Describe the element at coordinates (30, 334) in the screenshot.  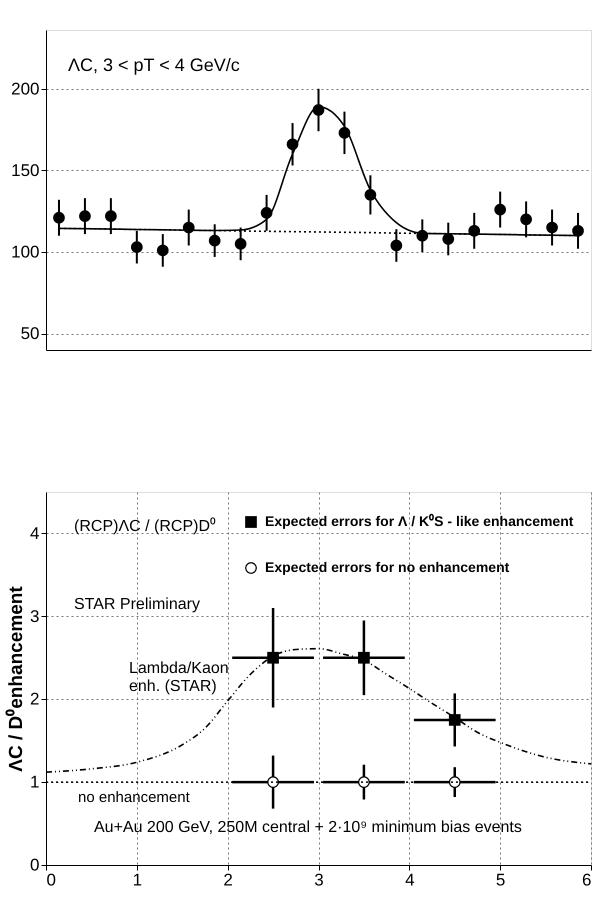
I see `y-tick-label: 50` at that location.